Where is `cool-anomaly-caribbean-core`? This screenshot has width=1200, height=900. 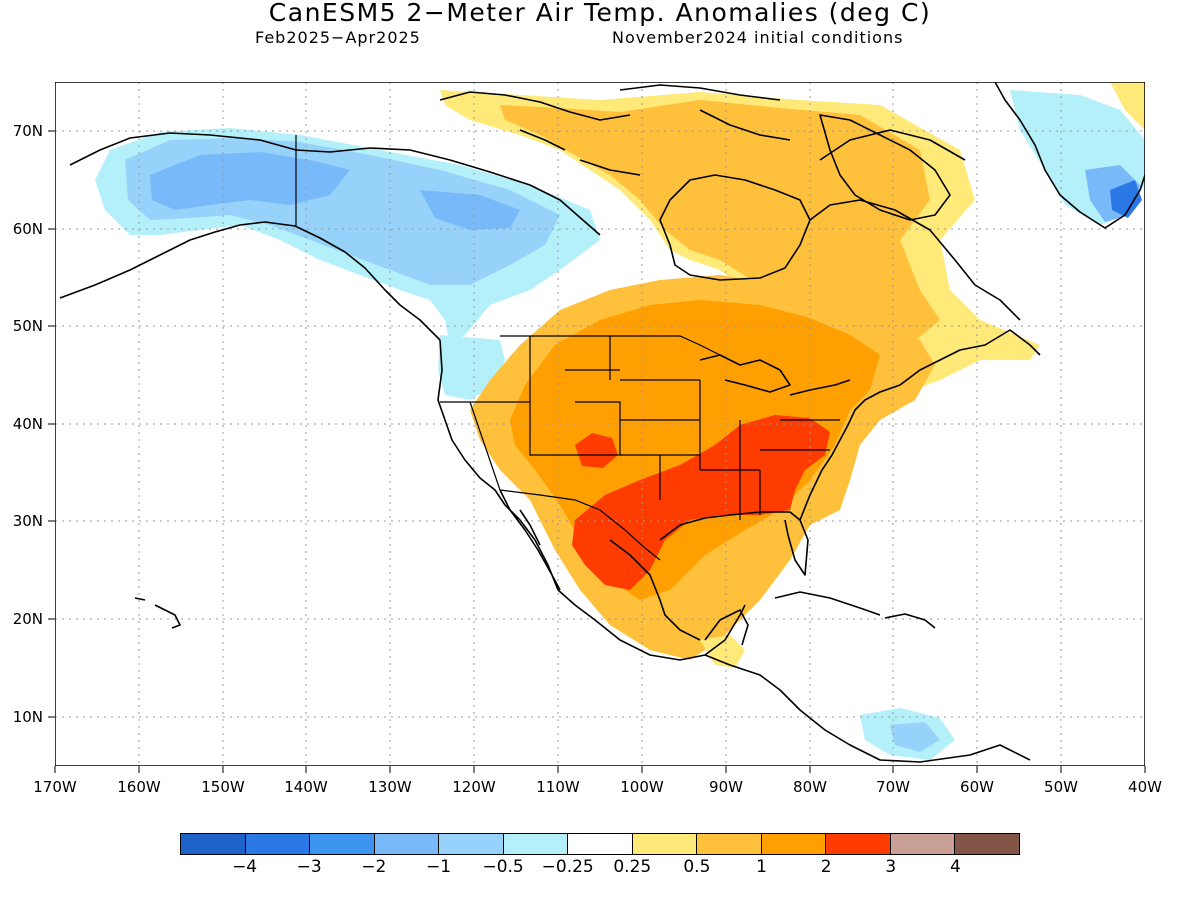
cool-anomaly-caribbean-core is located at coordinates (915, 737).